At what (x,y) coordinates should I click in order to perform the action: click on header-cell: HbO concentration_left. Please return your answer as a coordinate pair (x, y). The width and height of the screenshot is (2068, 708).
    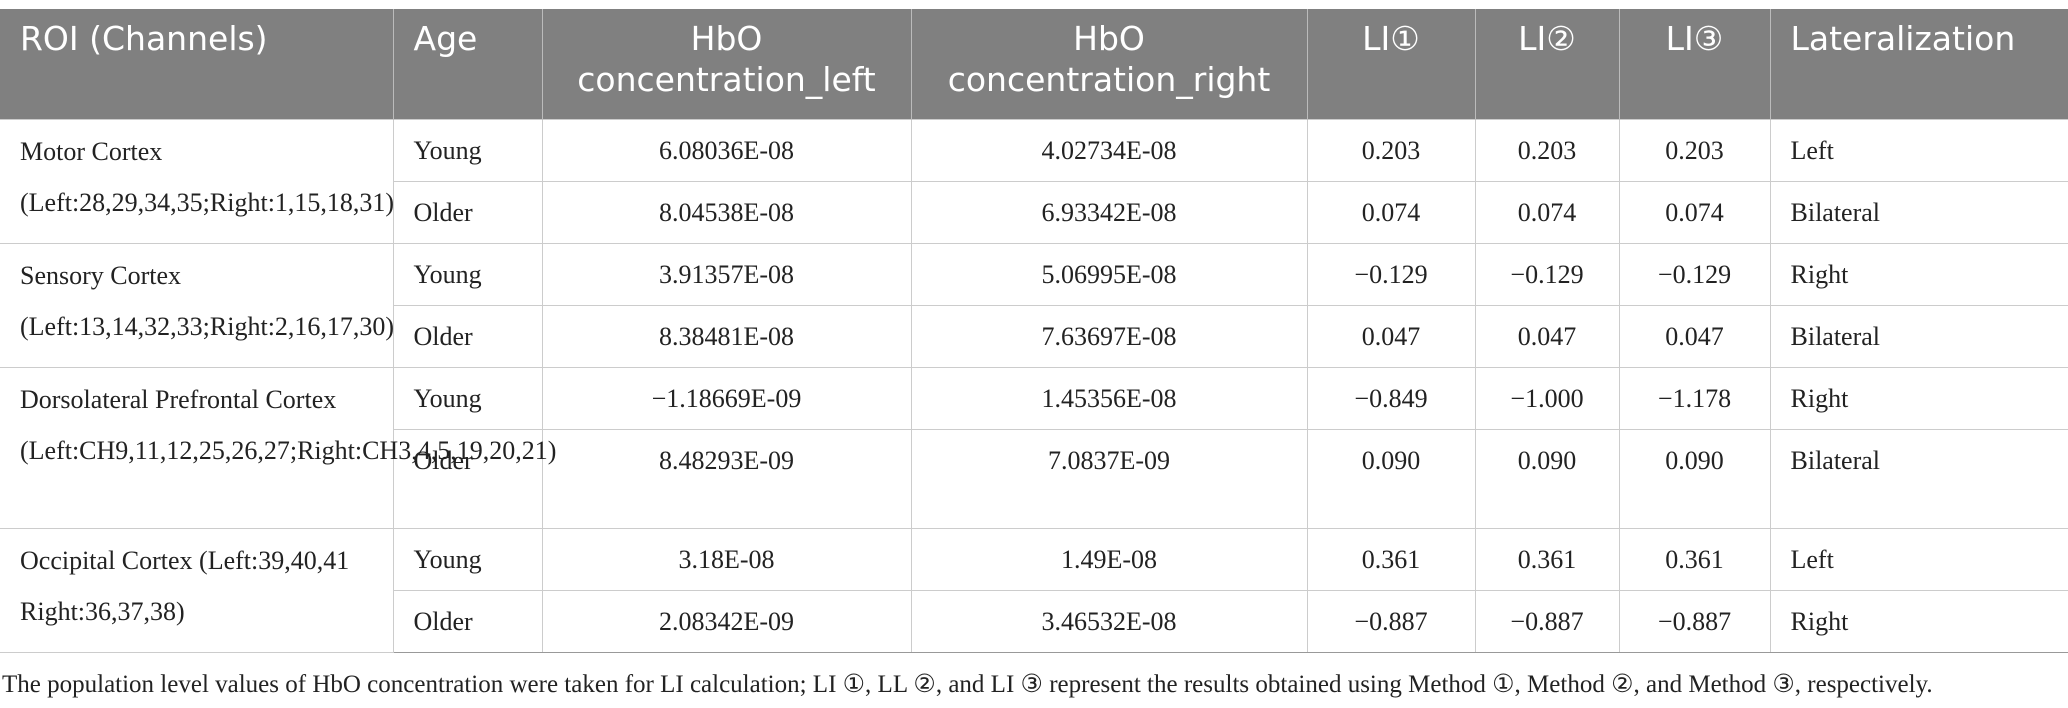
    Looking at the image, I should click on (726, 64).